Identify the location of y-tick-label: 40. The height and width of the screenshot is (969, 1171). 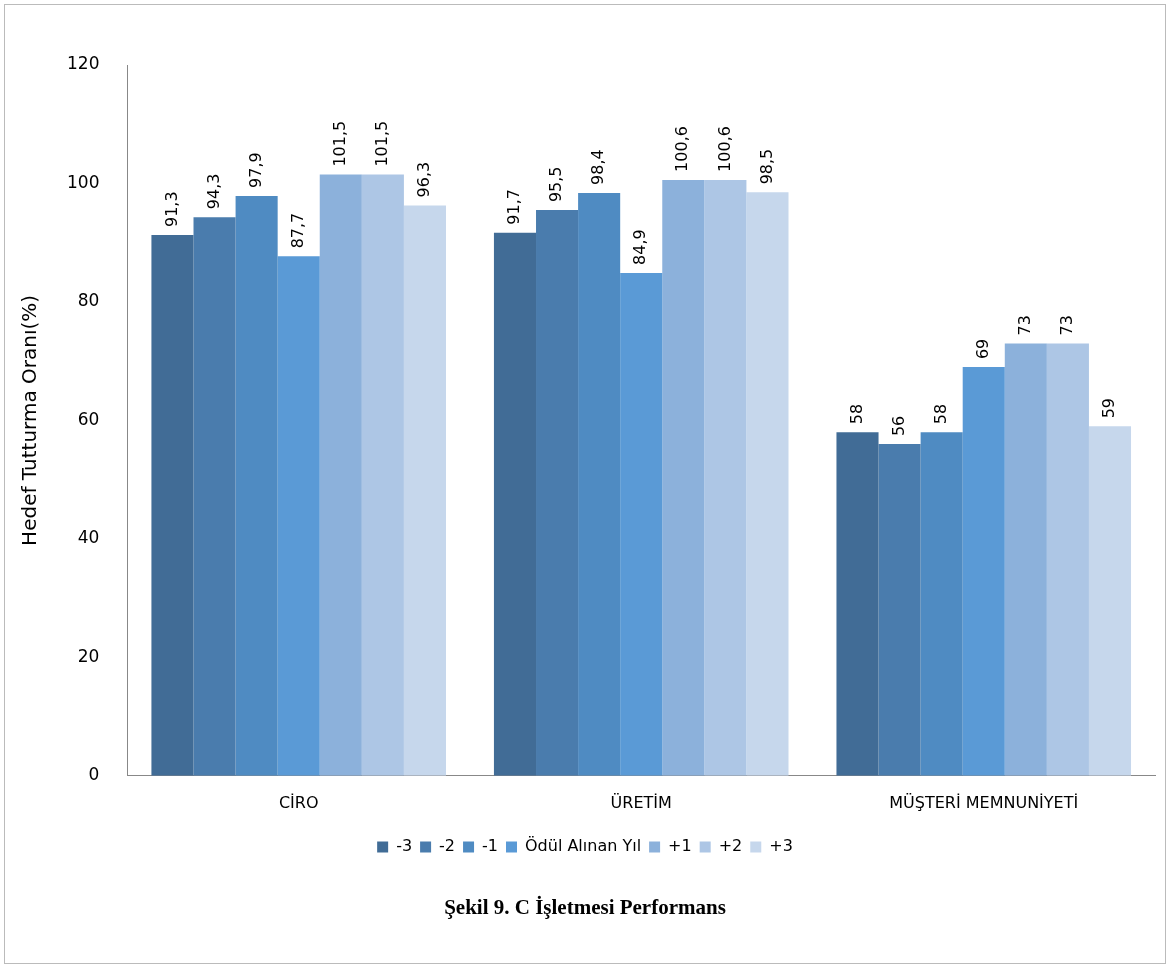
(88, 537).